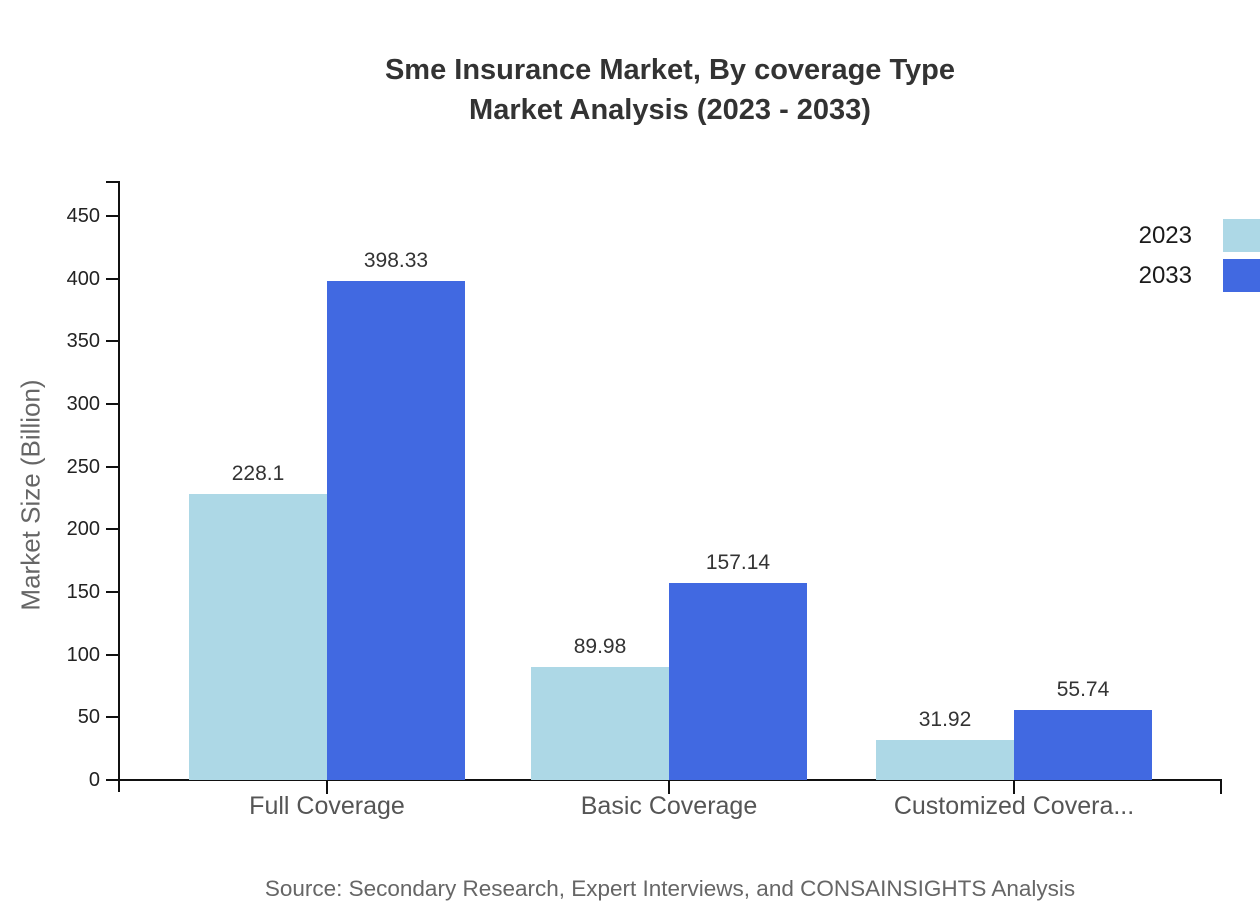  I want to click on y-tick-label: 350, so click(83, 341).